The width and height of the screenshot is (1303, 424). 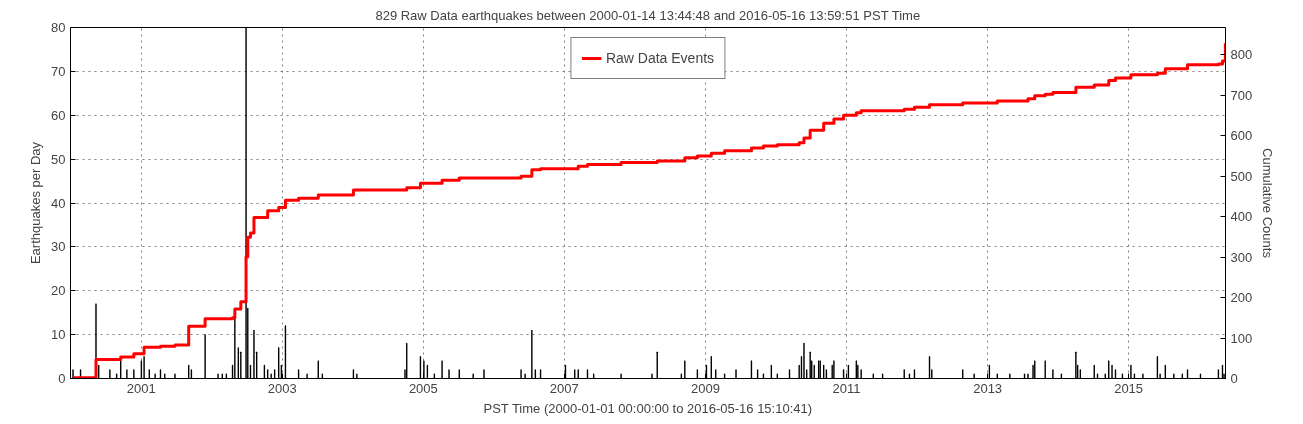 What do you see at coordinates (1241, 55) in the screenshot?
I see `y2-tick-label: 800` at bounding box center [1241, 55].